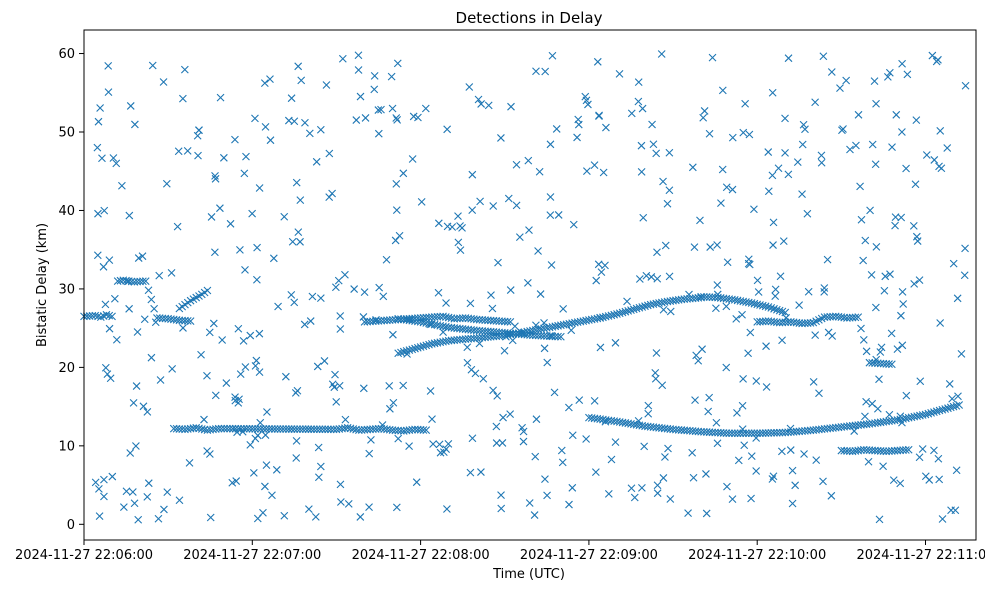 The height and width of the screenshot is (590, 985). I want to click on y-axis: 0 10 20 30 40 50 60, so click(71, 290).